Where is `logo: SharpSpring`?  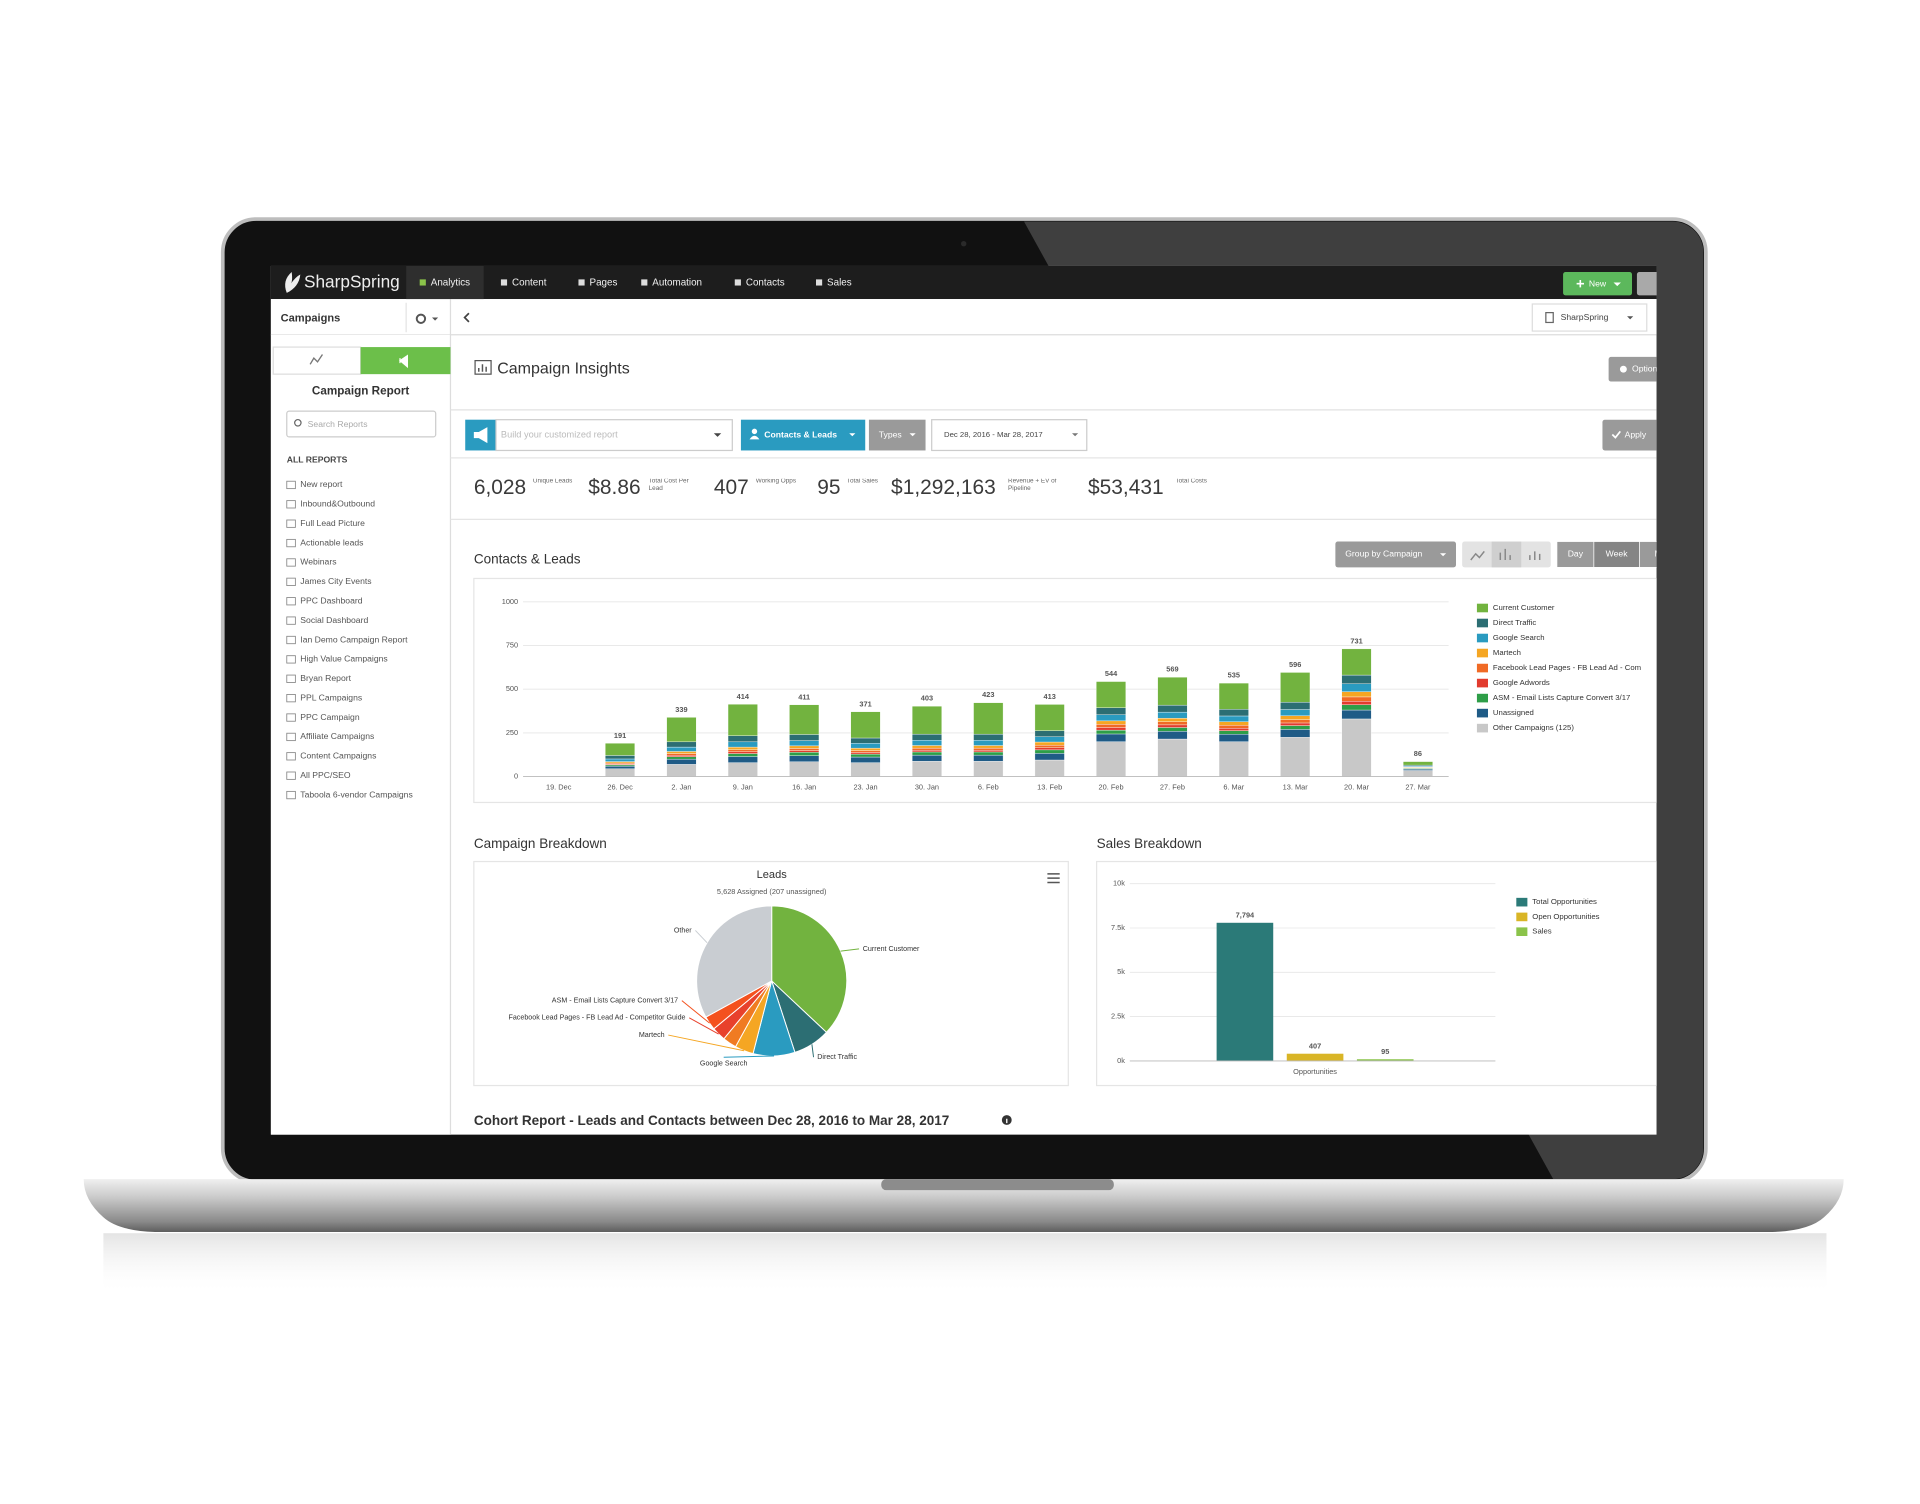 logo: SharpSpring is located at coordinates (352, 282).